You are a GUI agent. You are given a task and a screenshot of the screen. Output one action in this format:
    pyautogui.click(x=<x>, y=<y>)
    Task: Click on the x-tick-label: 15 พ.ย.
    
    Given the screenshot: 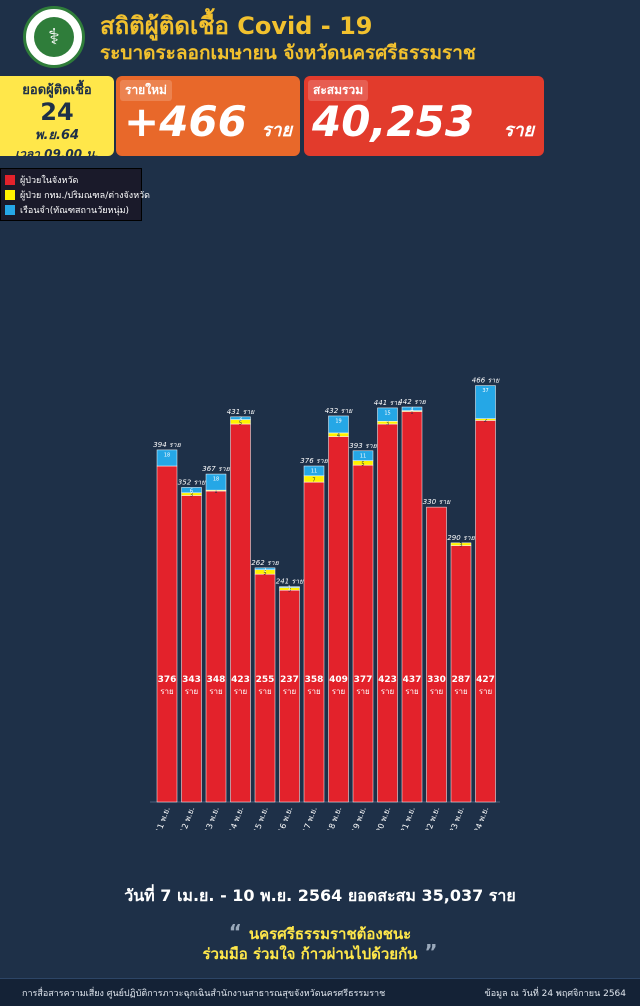 What is the action you would take?
    pyautogui.click(x=261, y=818)
    